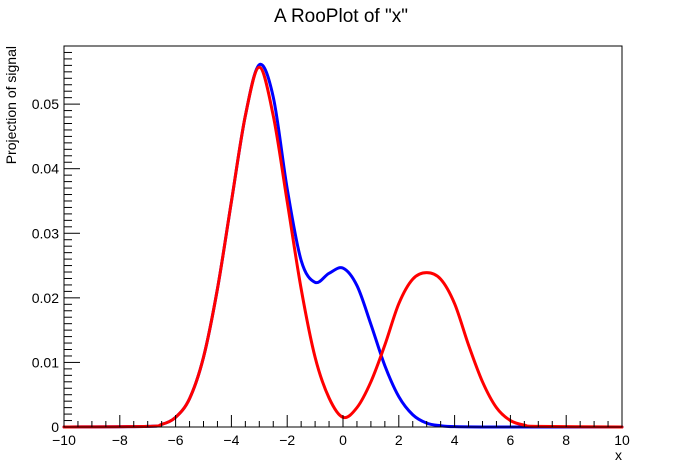 The height and width of the screenshot is (474, 679). I want to click on x-axis-label: x, so click(618, 455).